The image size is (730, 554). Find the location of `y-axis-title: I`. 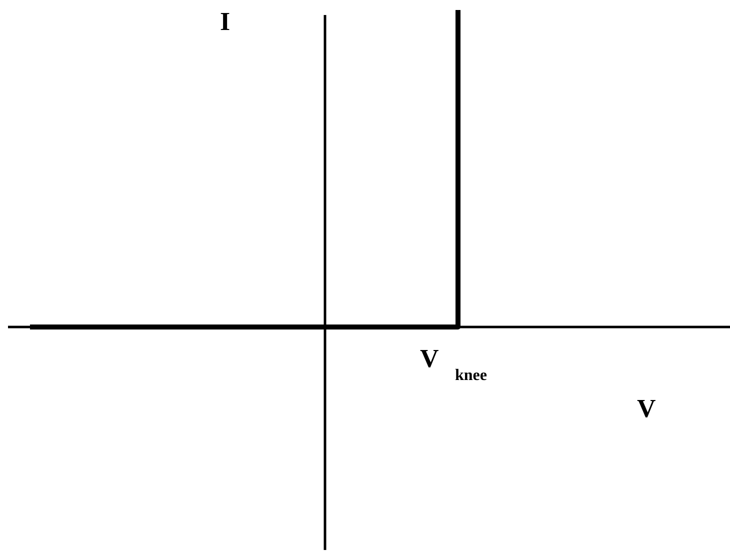

y-axis-title: I is located at coordinates (225, 21).